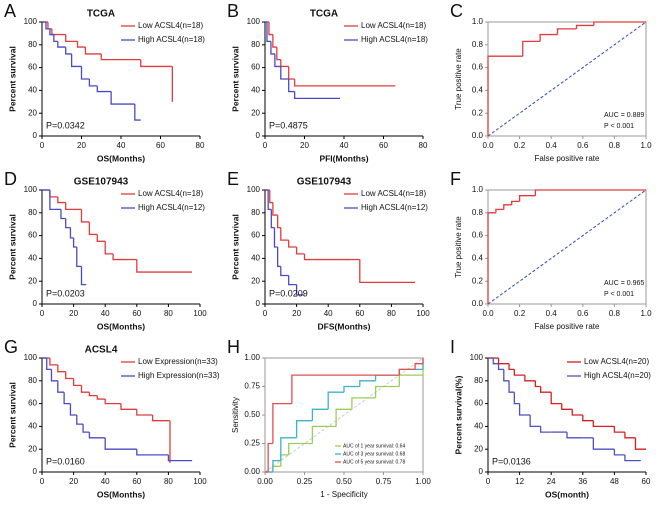 The image size is (669, 506). What do you see at coordinates (374, 446) in the screenshot?
I see `legend-label: AUC of 1 year survival: 0.64` at bounding box center [374, 446].